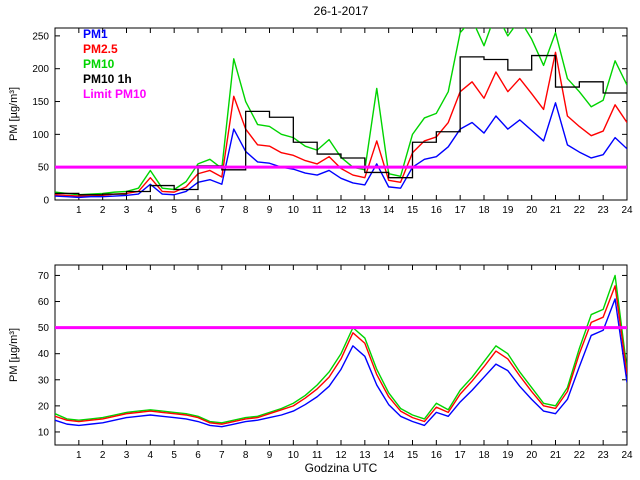 This screenshot has height=480, width=640. What do you see at coordinates (46, 201) in the screenshot?
I see `svg-text: 0` at bounding box center [46, 201].